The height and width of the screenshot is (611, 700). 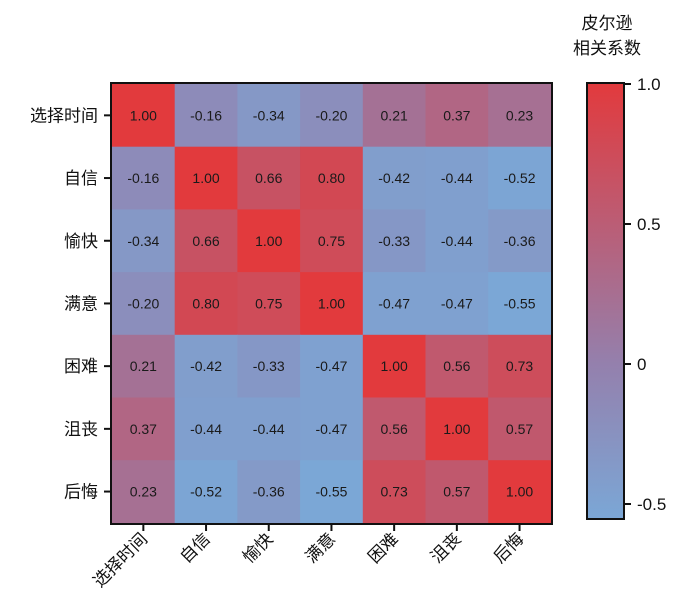 I want to click on y-tick-label: 困难, so click(x=81, y=367).